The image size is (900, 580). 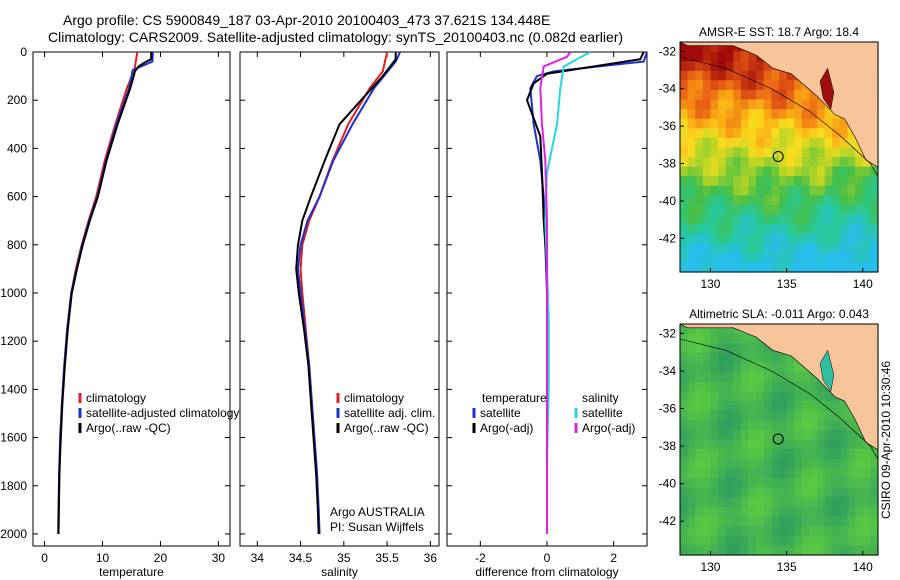 What do you see at coordinates (668, 521) in the screenshot?
I see `map-y-tick-label: -42` at bounding box center [668, 521].